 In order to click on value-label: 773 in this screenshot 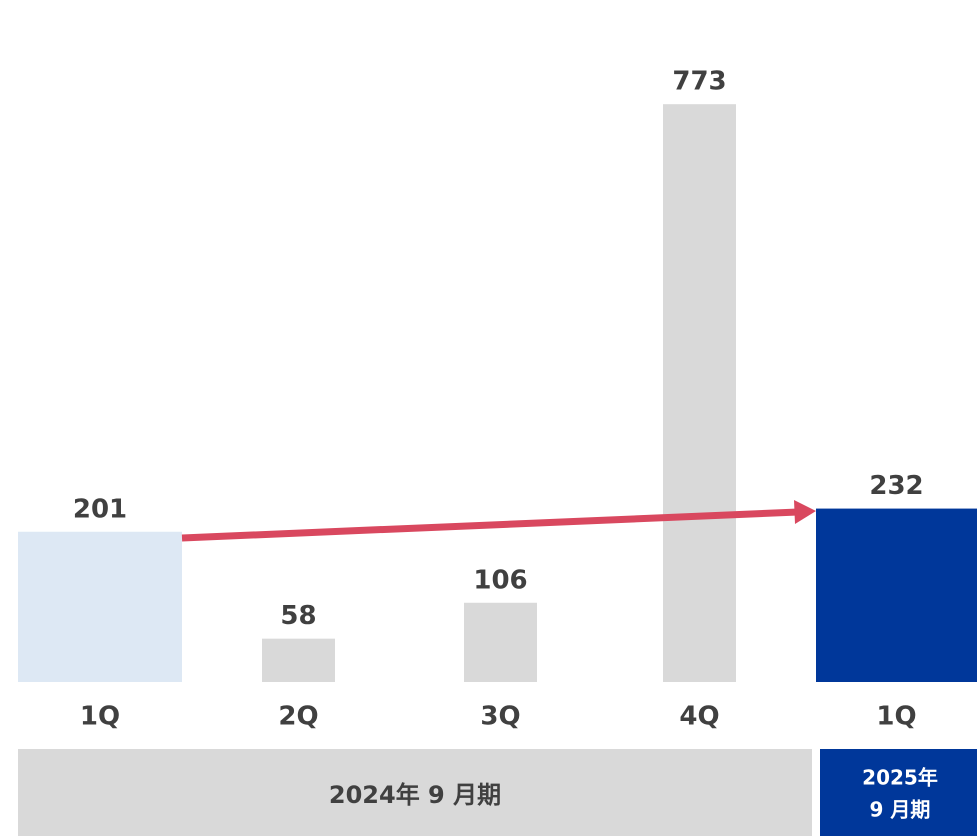, I will do `click(699, 82)`.